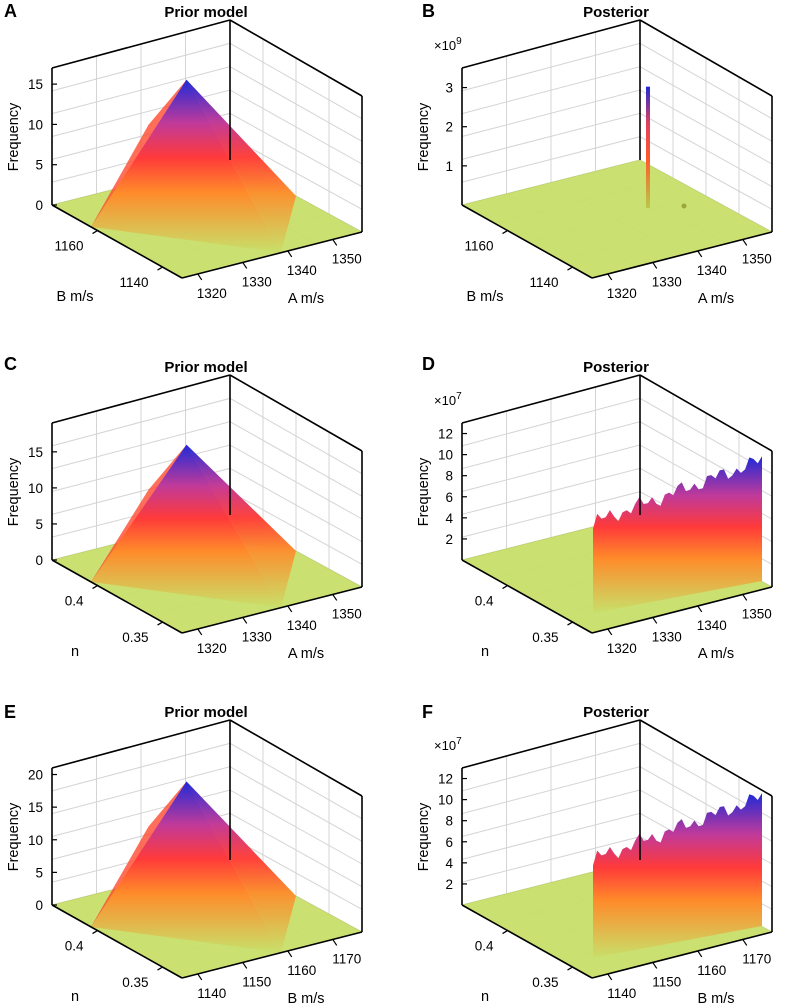 The height and width of the screenshot is (1007, 809). I want to click on panel-letter: B, so click(428, 11).